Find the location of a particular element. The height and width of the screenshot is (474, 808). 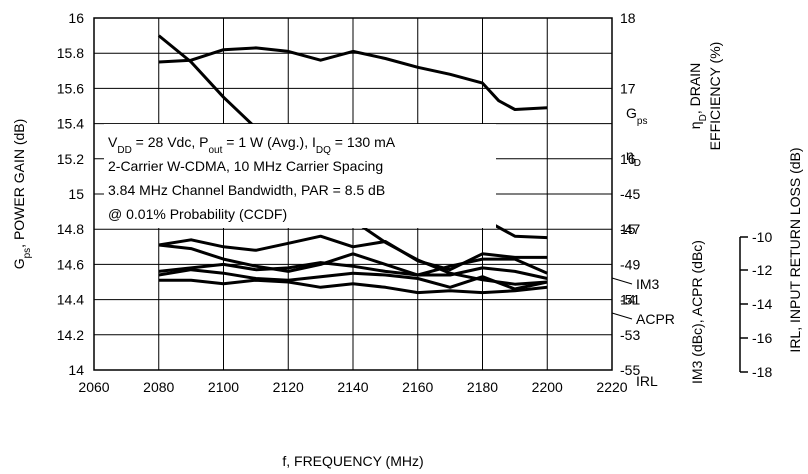

text-run: 3.84 MHz Channel Bandwidth, PAR = 8.5 dB is located at coordinates (246, 190).